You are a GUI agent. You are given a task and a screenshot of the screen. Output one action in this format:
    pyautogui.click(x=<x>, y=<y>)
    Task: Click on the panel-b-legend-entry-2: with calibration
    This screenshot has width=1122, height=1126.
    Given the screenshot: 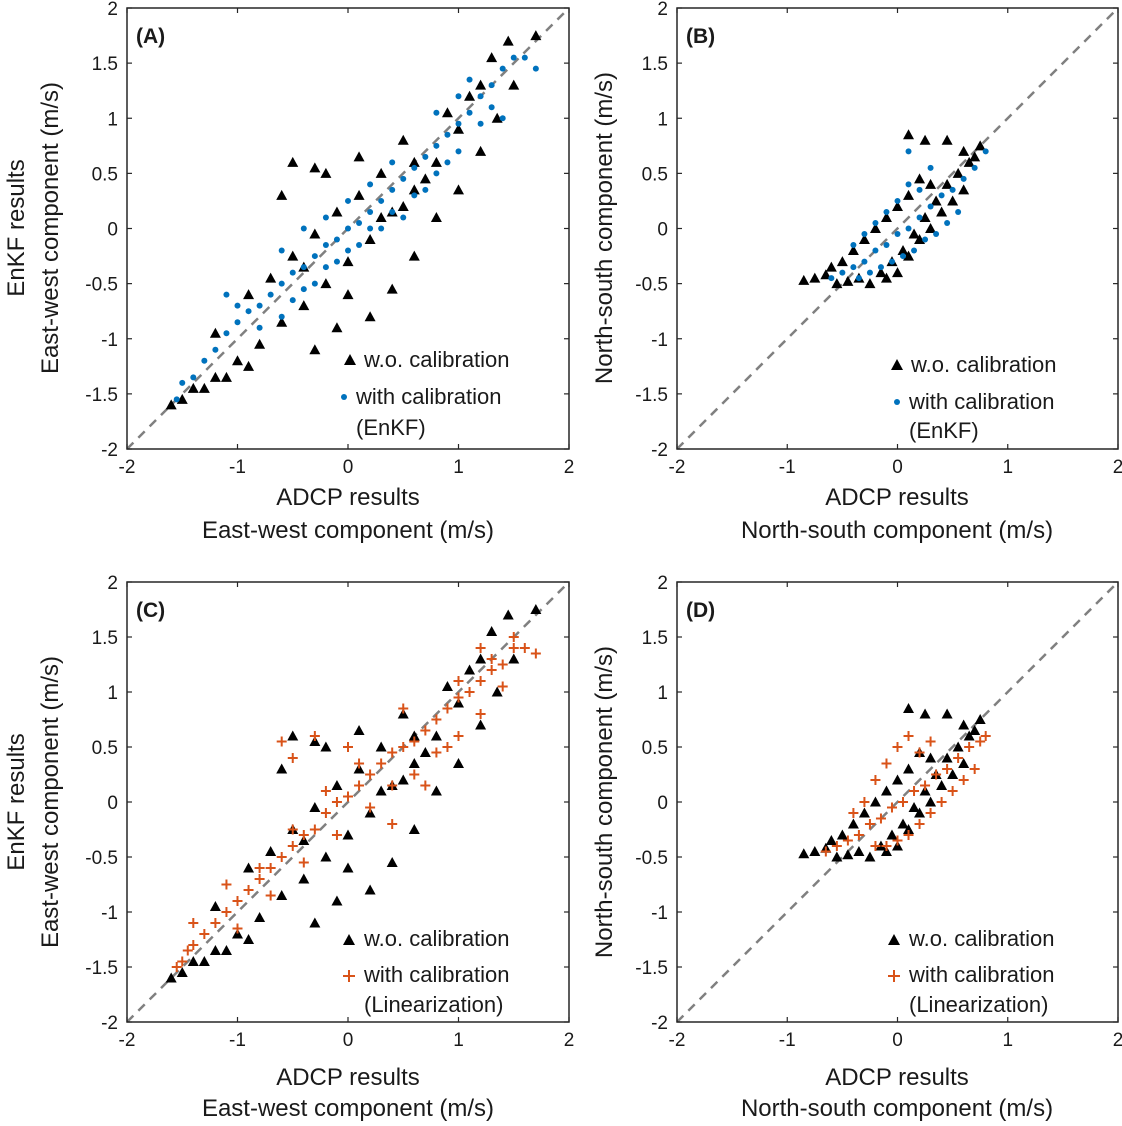 What is the action you would take?
    pyautogui.click(x=981, y=401)
    